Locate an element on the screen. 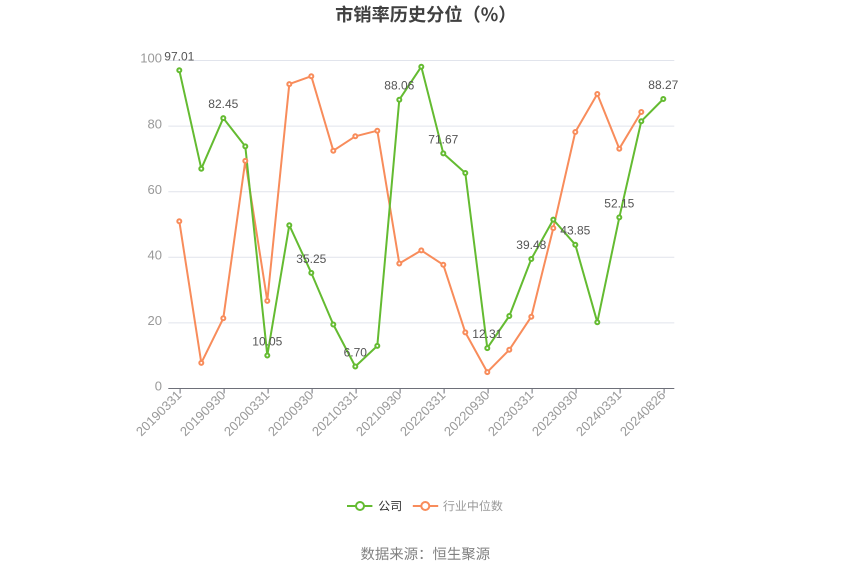 Image resolution: width=850 pixels, height=580 pixels. svg-text: 52.15 is located at coordinates (619, 203).